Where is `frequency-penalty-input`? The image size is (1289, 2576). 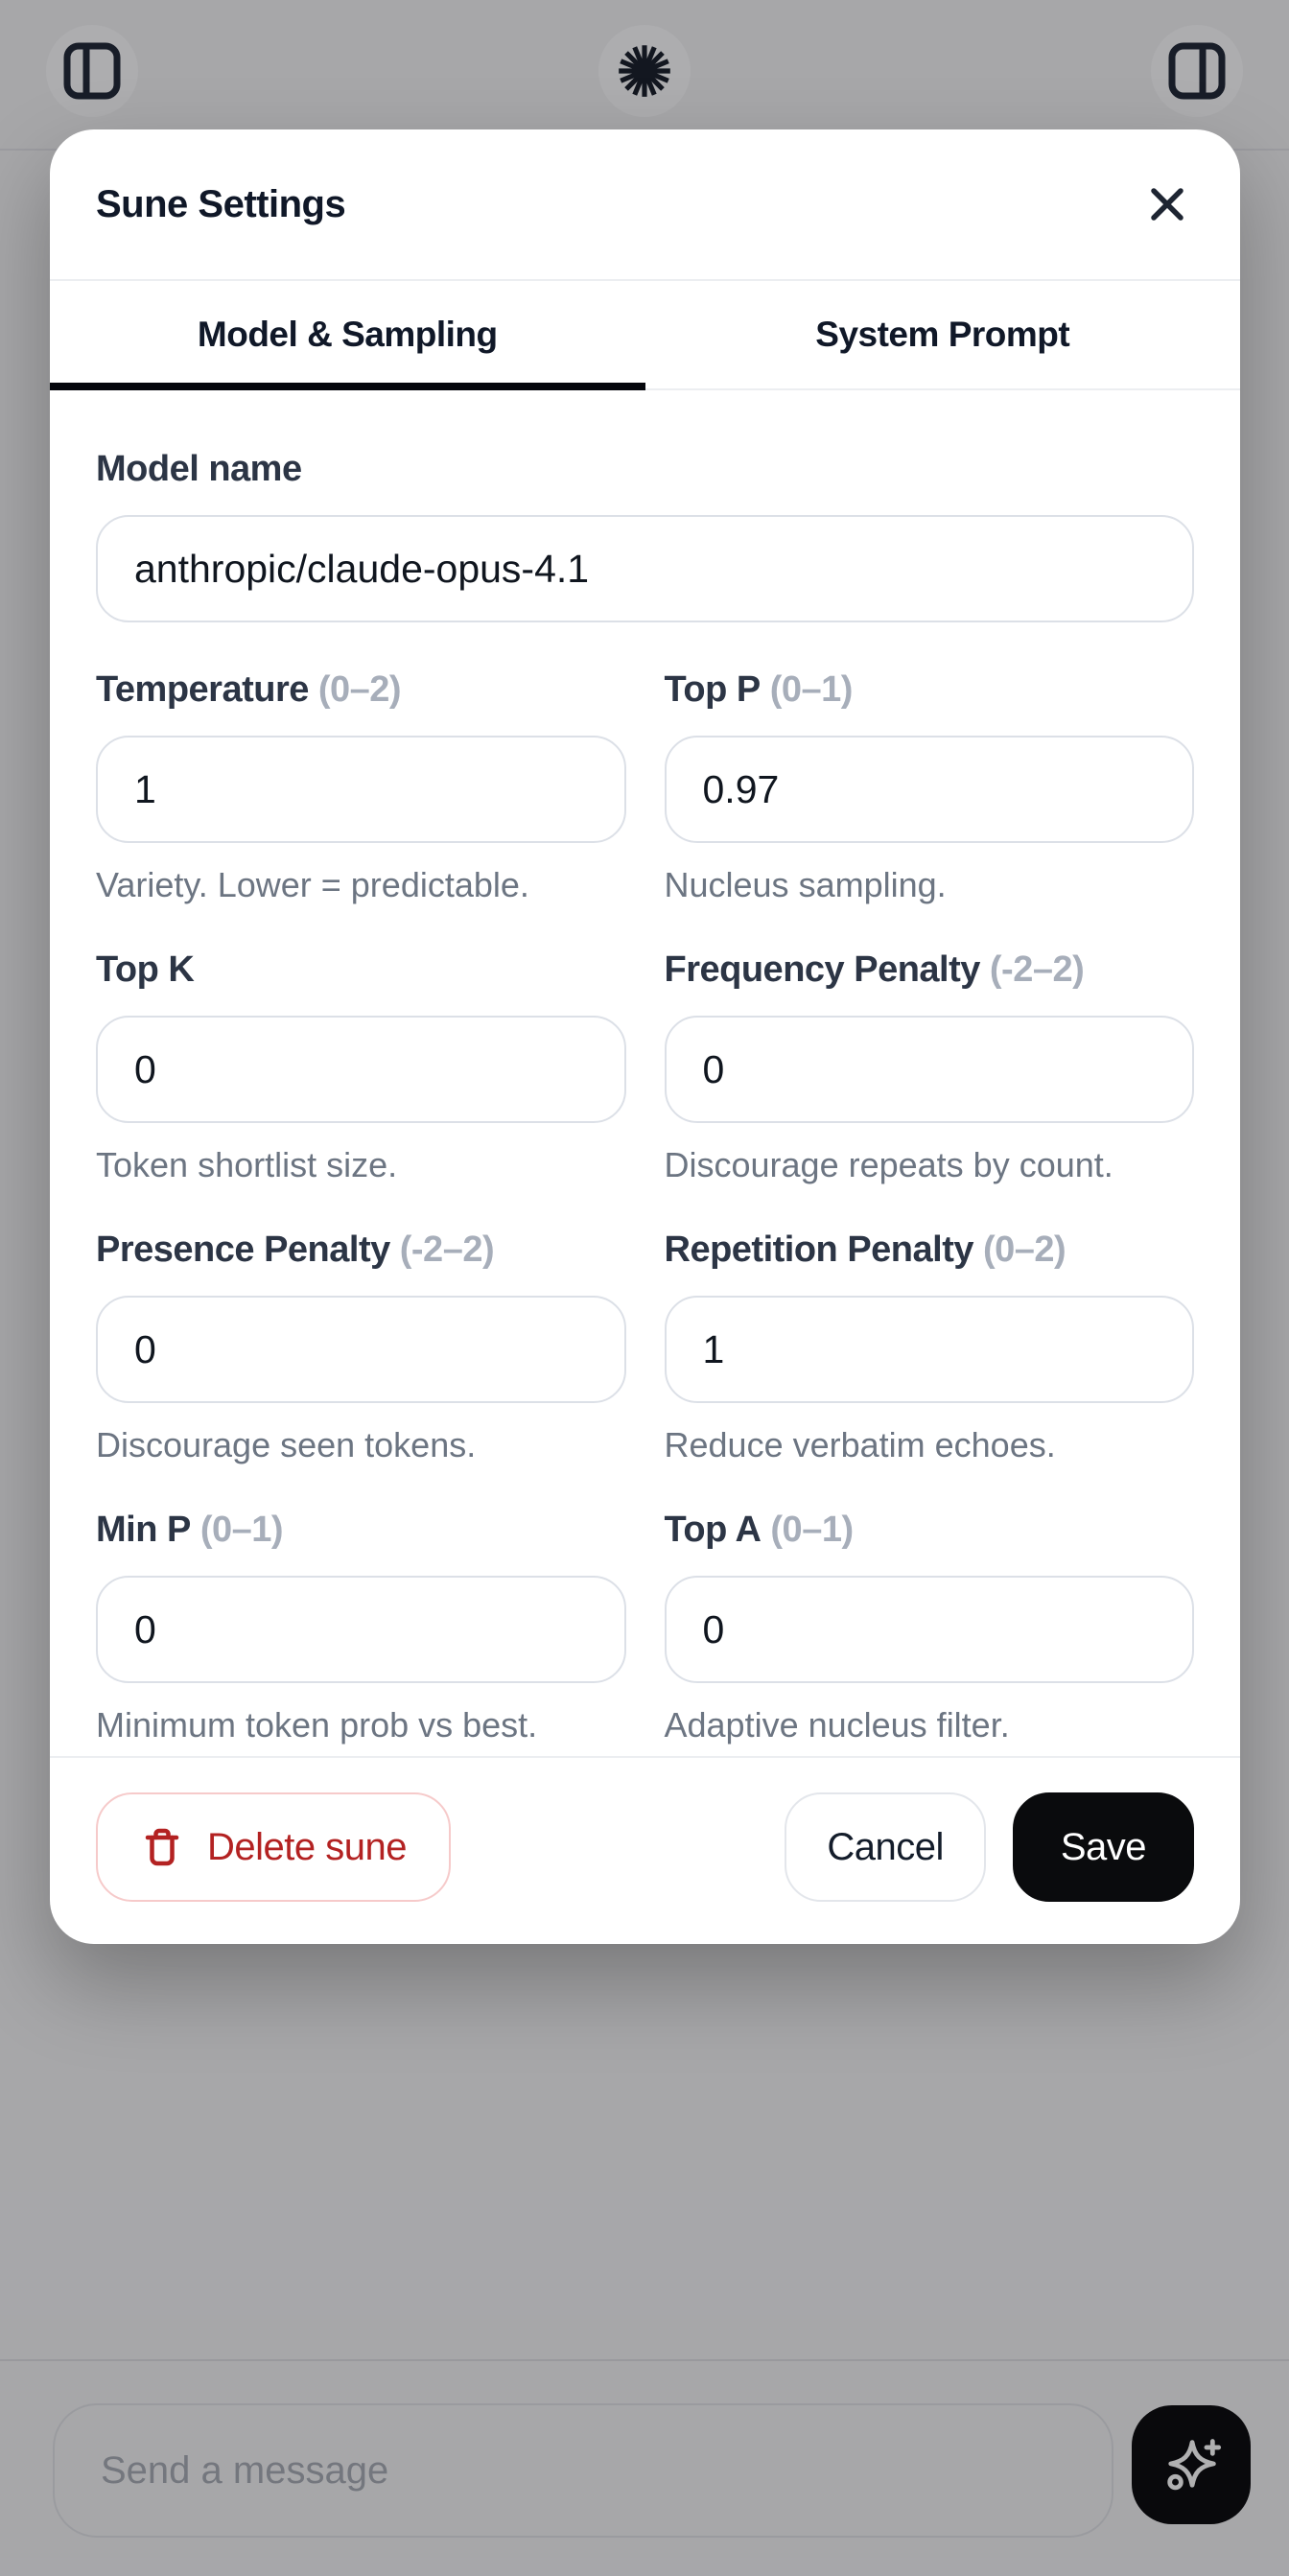 frequency-penalty-input is located at coordinates (929, 1069).